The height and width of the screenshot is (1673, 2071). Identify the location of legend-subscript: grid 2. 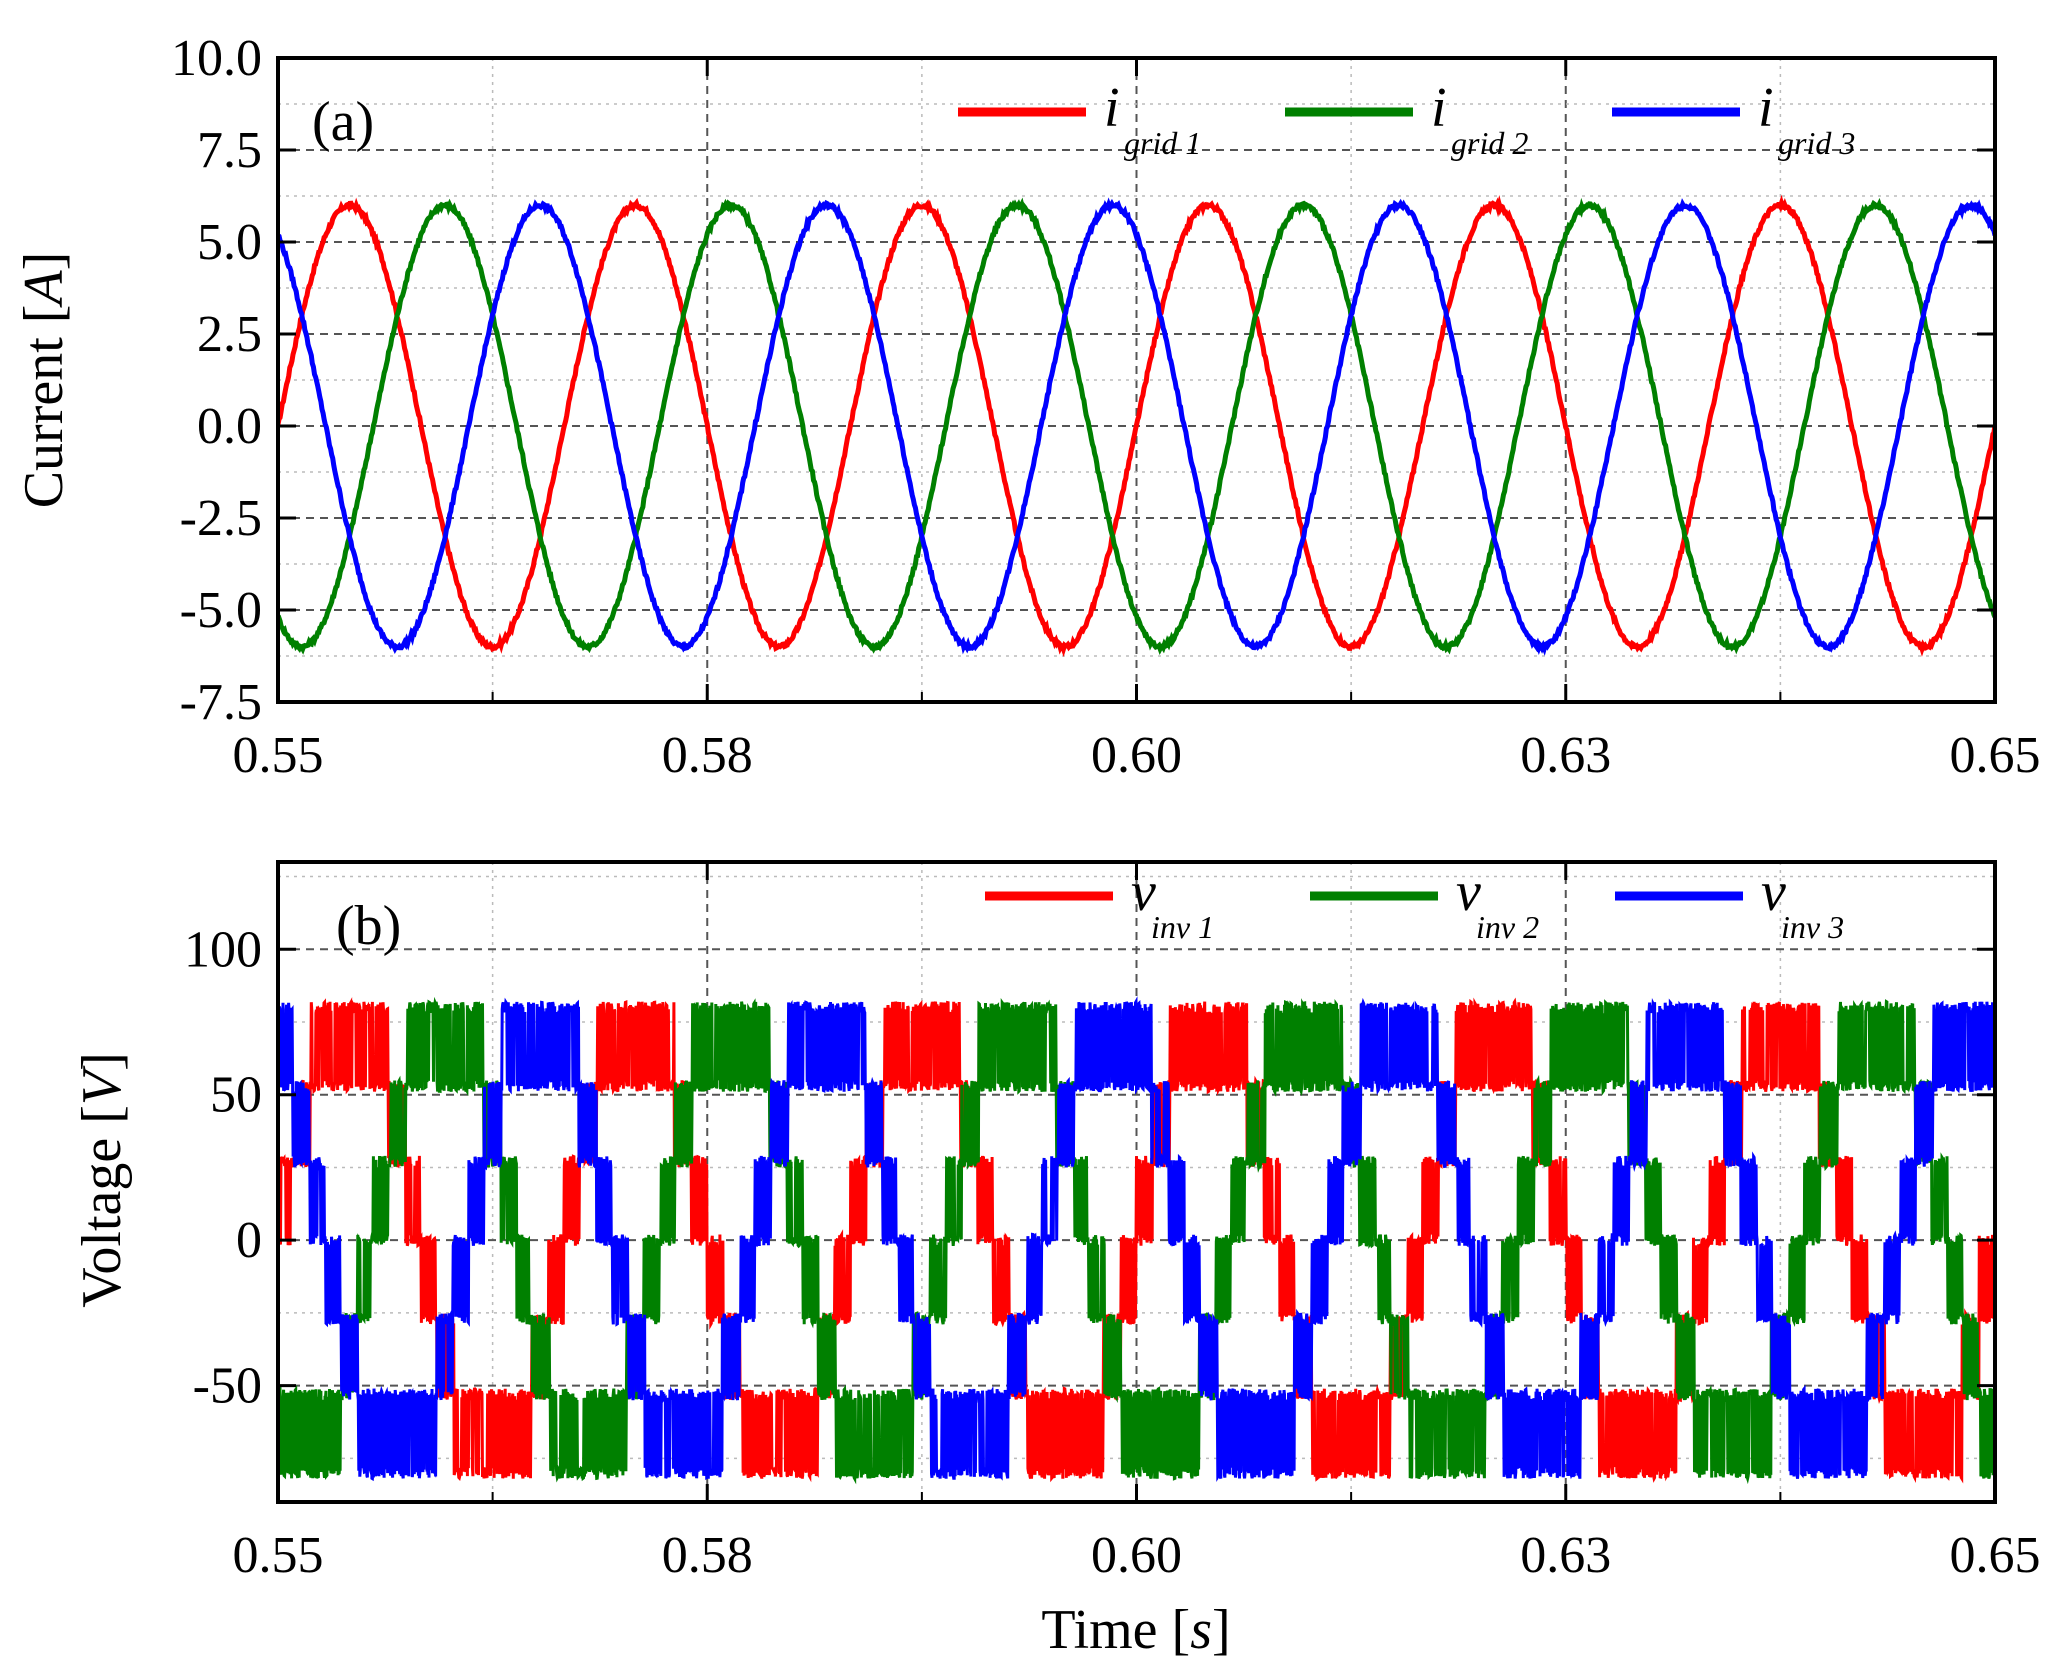
(1489, 143).